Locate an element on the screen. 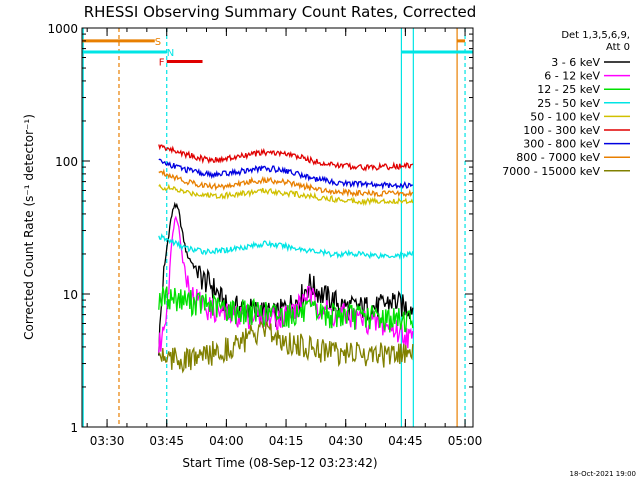 The height and width of the screenshot is (480, 640). legend-label: 7000 - 15000 keV is located at coordinates (551, 171).